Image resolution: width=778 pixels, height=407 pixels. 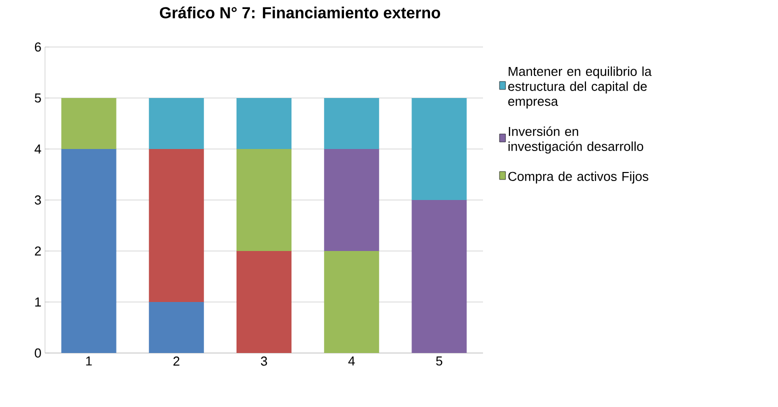 What do you see at coordinates (37, 47) in the screenshot?
I see `y-tick-label: 6` at bounding box center [37, 47].